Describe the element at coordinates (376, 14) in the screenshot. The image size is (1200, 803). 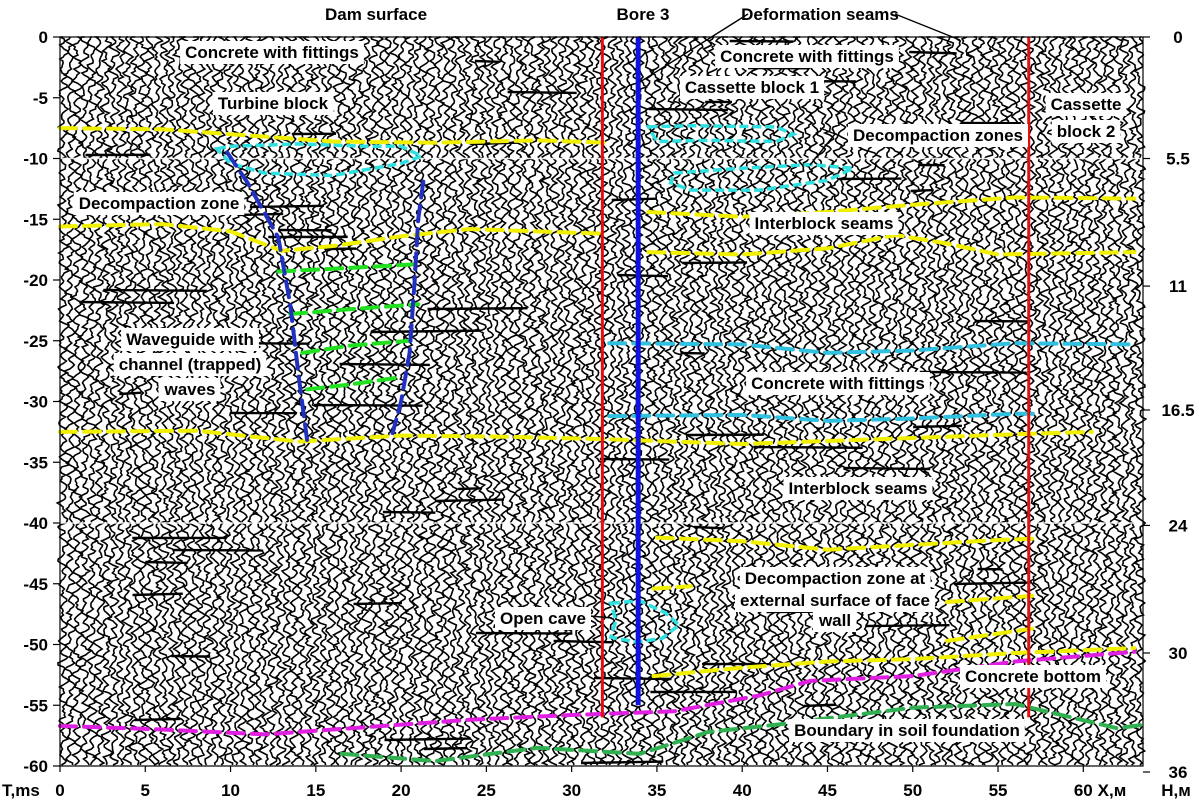
I see `annotation-label: Dam surface` at that location.